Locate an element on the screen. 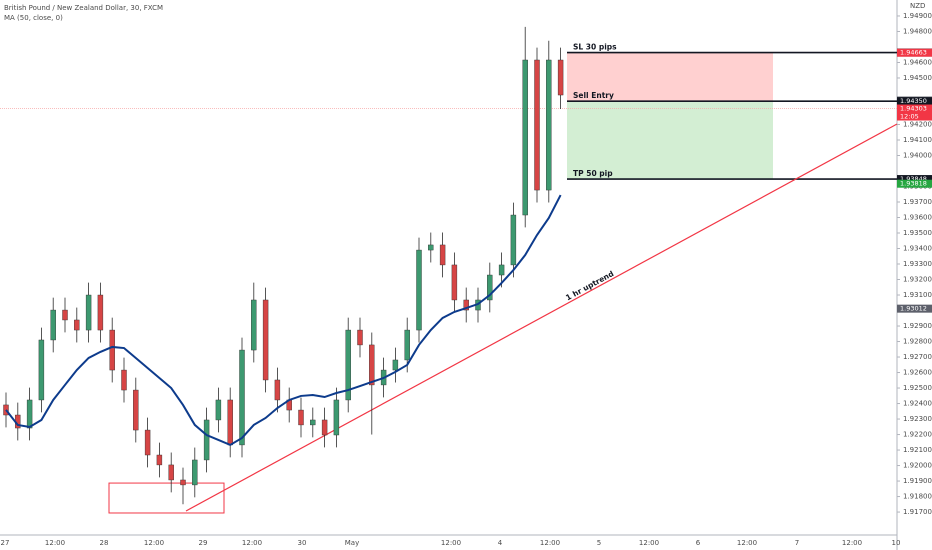  y-tick-label: 1.92200 is located at coordinates (917, 435).